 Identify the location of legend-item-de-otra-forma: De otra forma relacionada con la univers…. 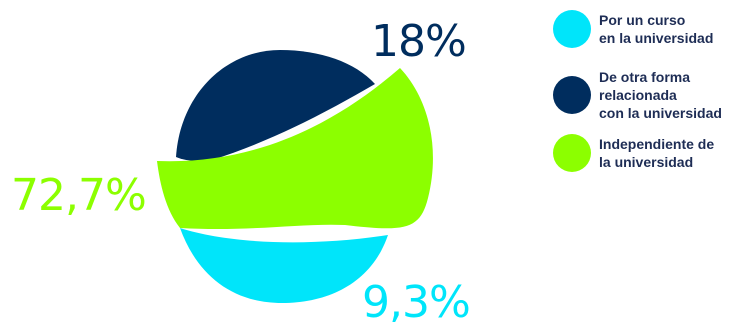
(645, 95).